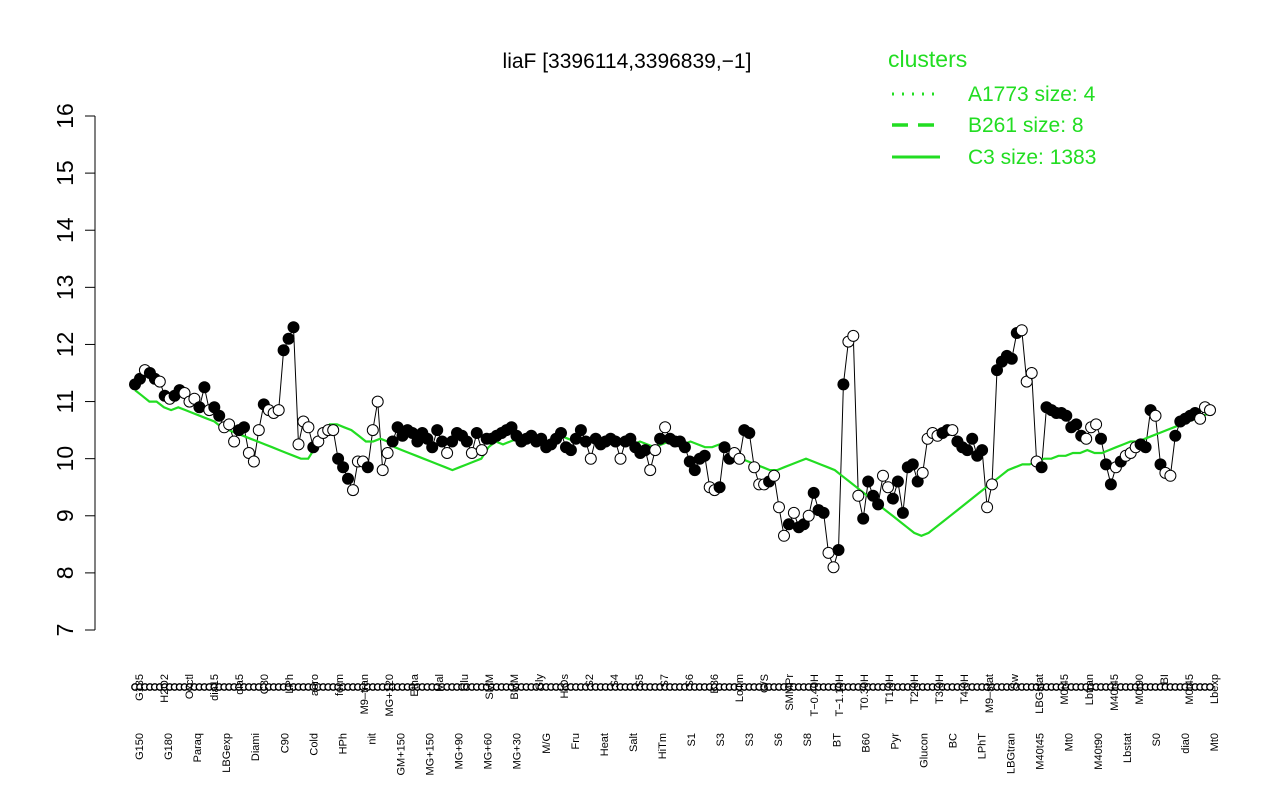  I want to click on x-tick-label: M/G, so click(547, 743).